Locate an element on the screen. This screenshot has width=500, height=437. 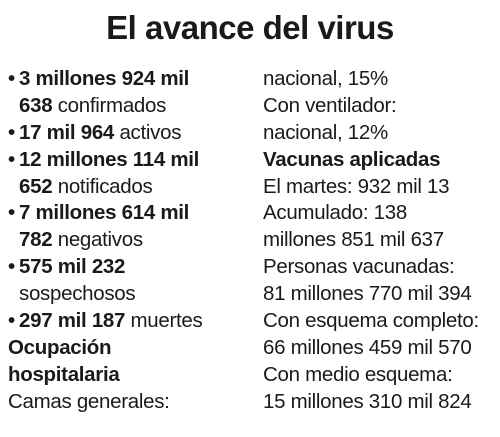
page-title: El avance del virus is located at coordinates (250, 27).